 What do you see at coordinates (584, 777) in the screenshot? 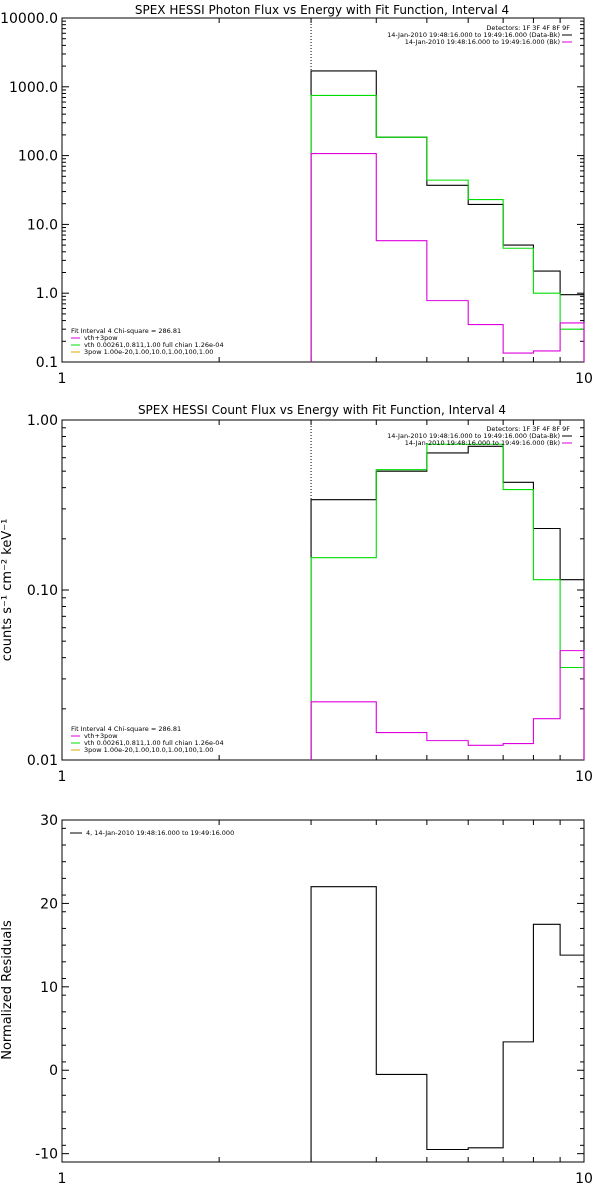
I see `count-flux-x-tick-label: 10` at bounding box center [584, 777].